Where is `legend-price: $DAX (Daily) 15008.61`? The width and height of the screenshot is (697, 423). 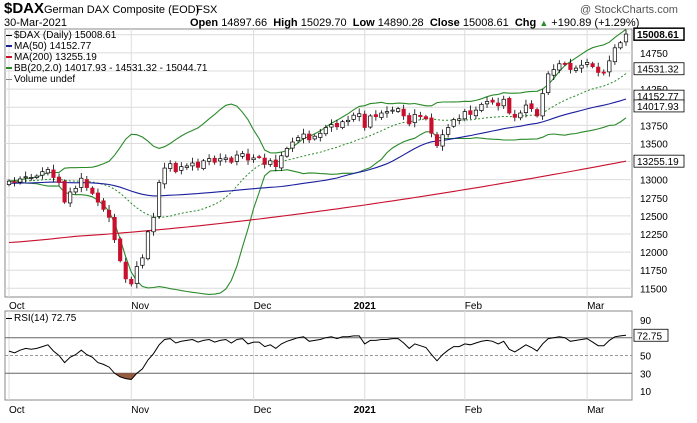
legend-price: $DAX (Daily) 15008.61 is located at coordinates (106, 35).